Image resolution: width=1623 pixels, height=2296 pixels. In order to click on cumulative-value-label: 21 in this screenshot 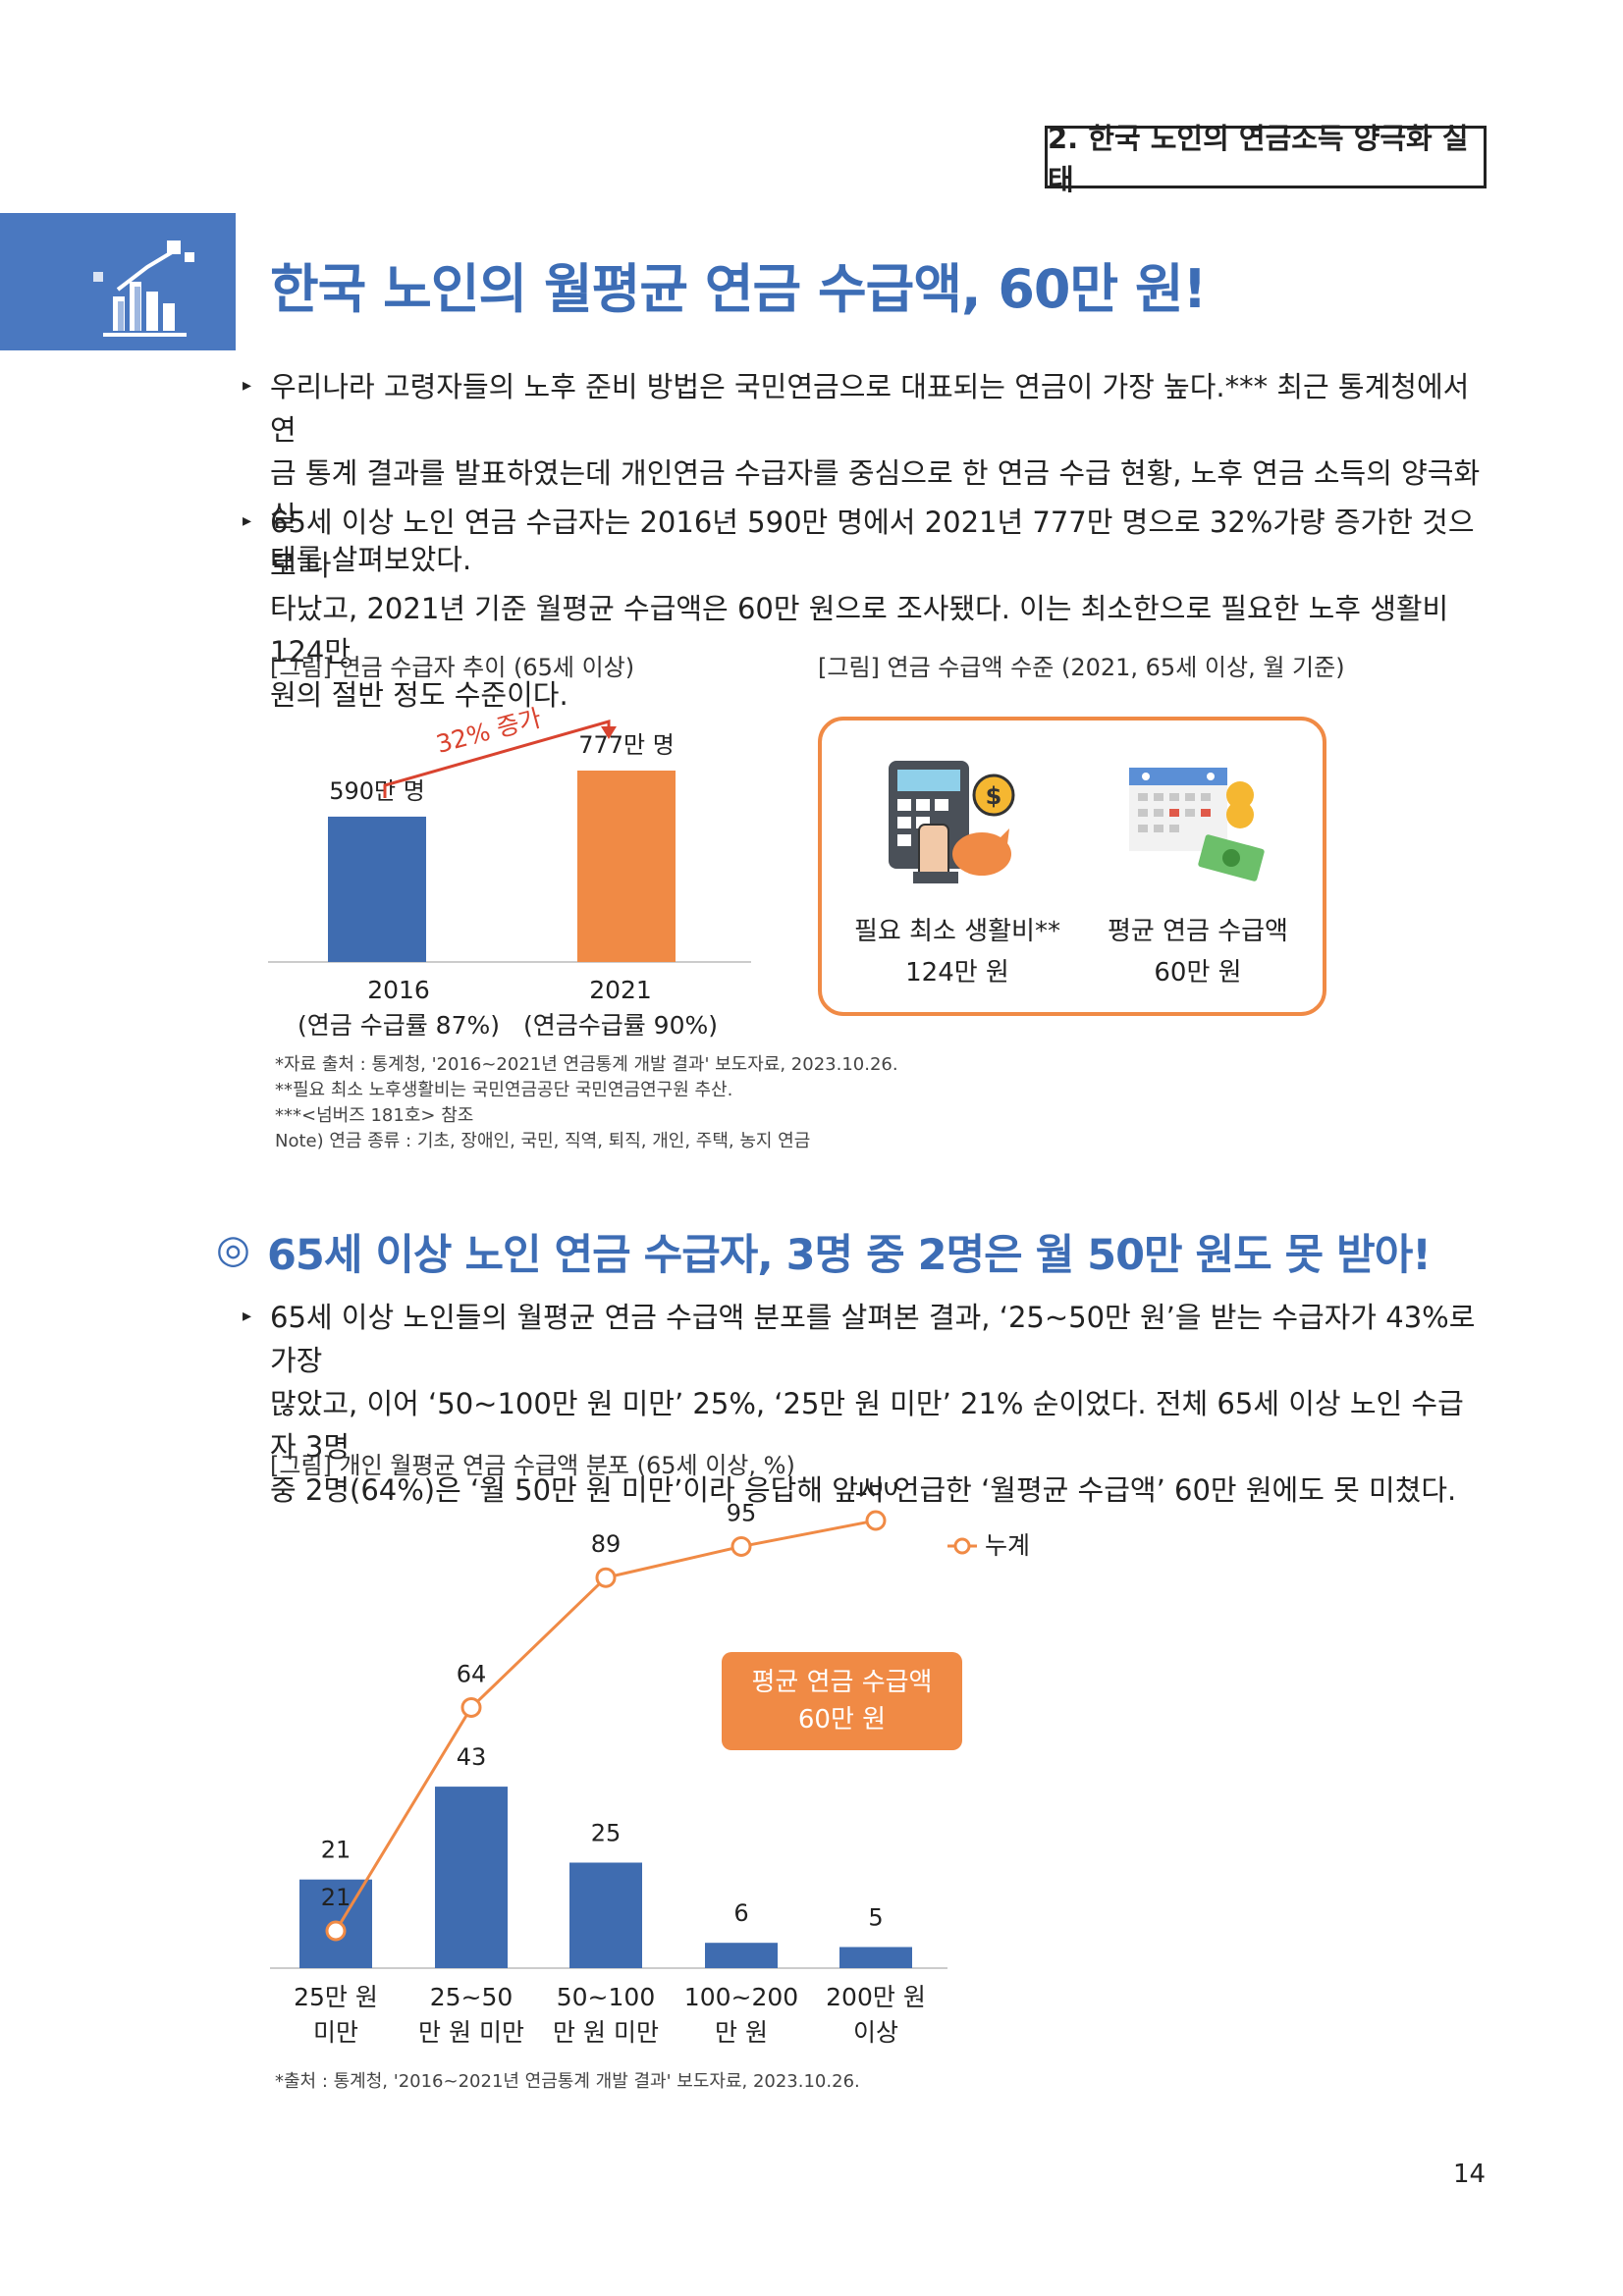, I will do `click(336, 1897)`.